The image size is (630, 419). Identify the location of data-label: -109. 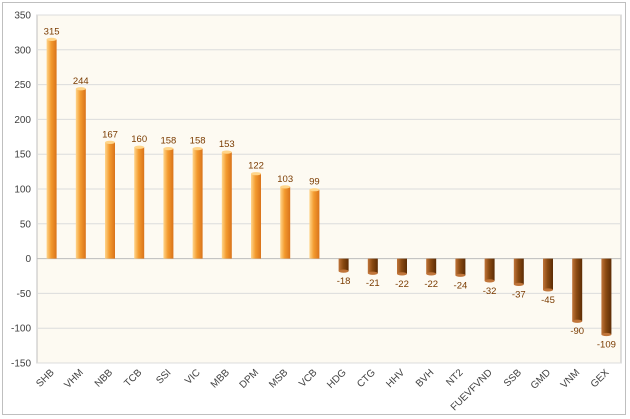
(606, 344).